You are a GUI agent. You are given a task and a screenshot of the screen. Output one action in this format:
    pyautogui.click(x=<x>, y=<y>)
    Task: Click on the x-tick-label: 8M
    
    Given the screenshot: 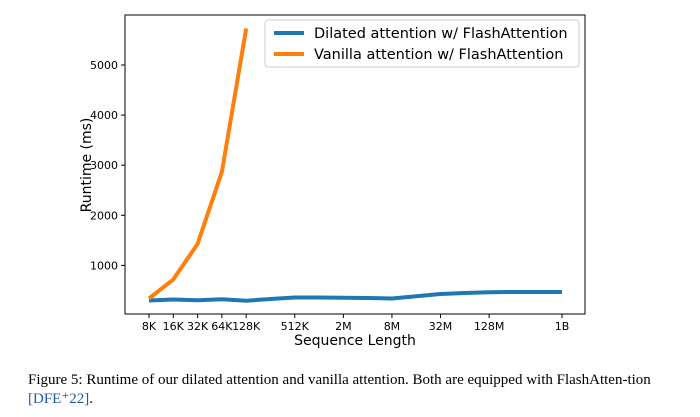 What is the action you would take?
    pyautogui.click(x=392, y=326)
    